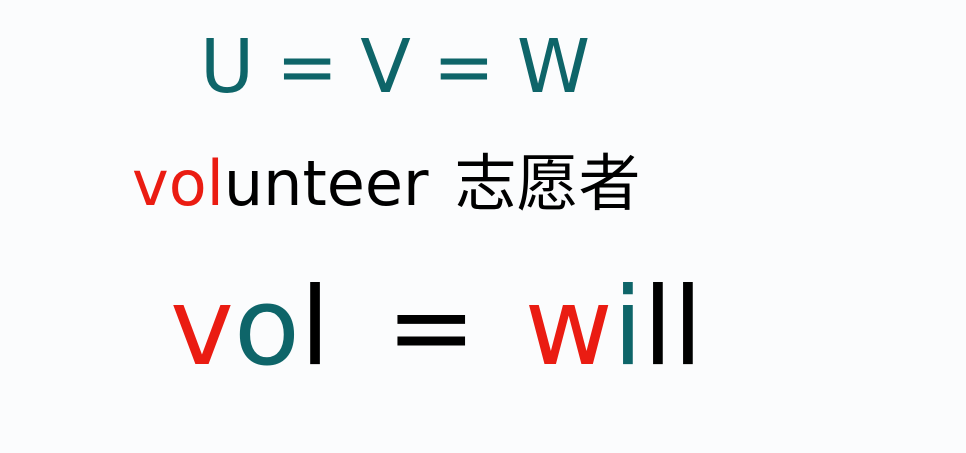  I want to click on meaning-letters-ll: ll, so click(672, 327).